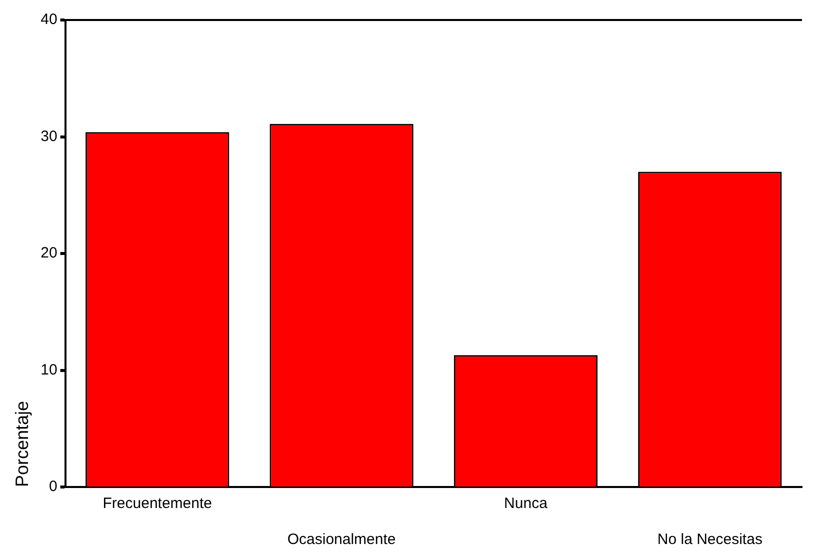 This screenshot has height=560, width=814. I want to click on y-tick-label: 40, so click(49, 19).